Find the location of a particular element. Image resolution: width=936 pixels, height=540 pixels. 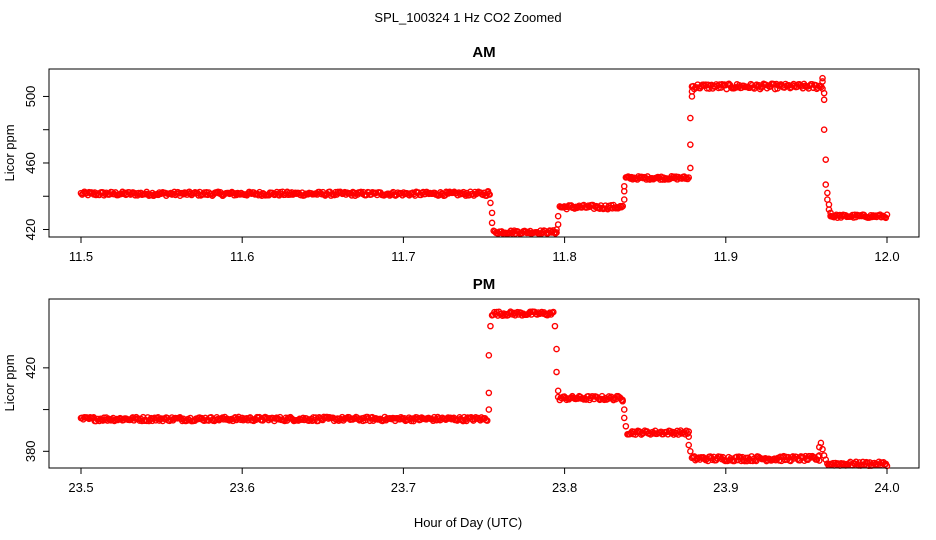

pm-x-axis: 23.5 23.6 23.7 23.8 23.9 24.0 is located at coordinates (484, 481).